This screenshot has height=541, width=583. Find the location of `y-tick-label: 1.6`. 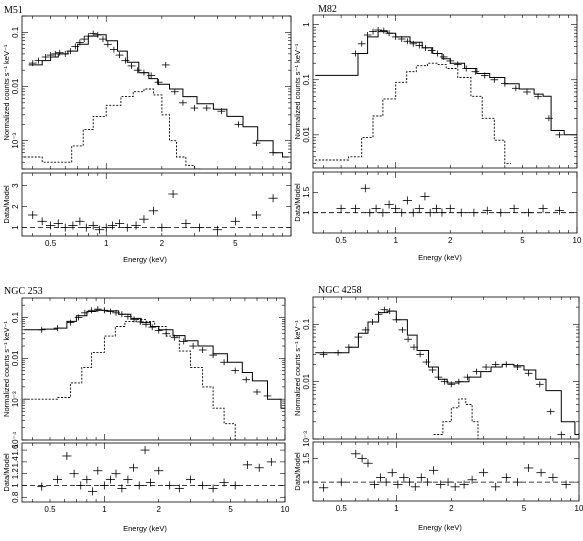

y-tick-label: 1.6 is located at coordinates (15, 450).